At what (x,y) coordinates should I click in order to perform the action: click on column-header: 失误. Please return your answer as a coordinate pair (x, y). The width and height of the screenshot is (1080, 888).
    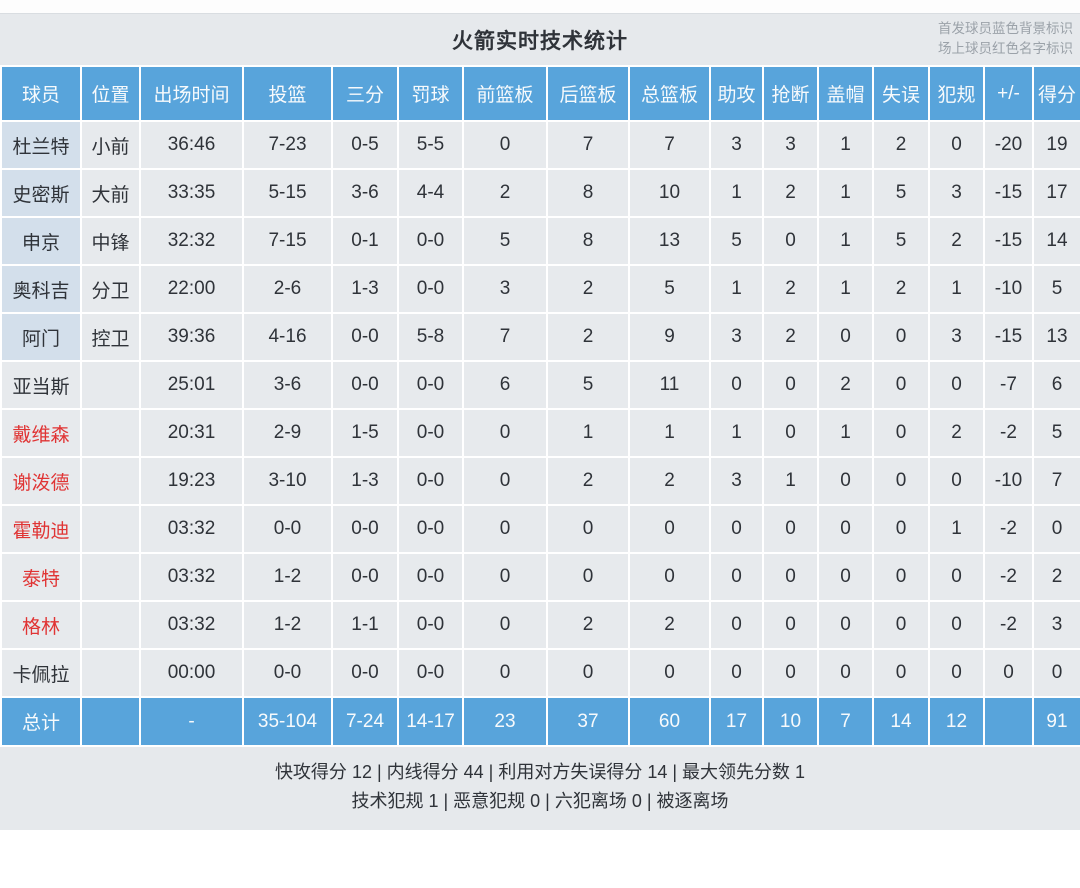
    Looking at the image, I should click on (901, 93).